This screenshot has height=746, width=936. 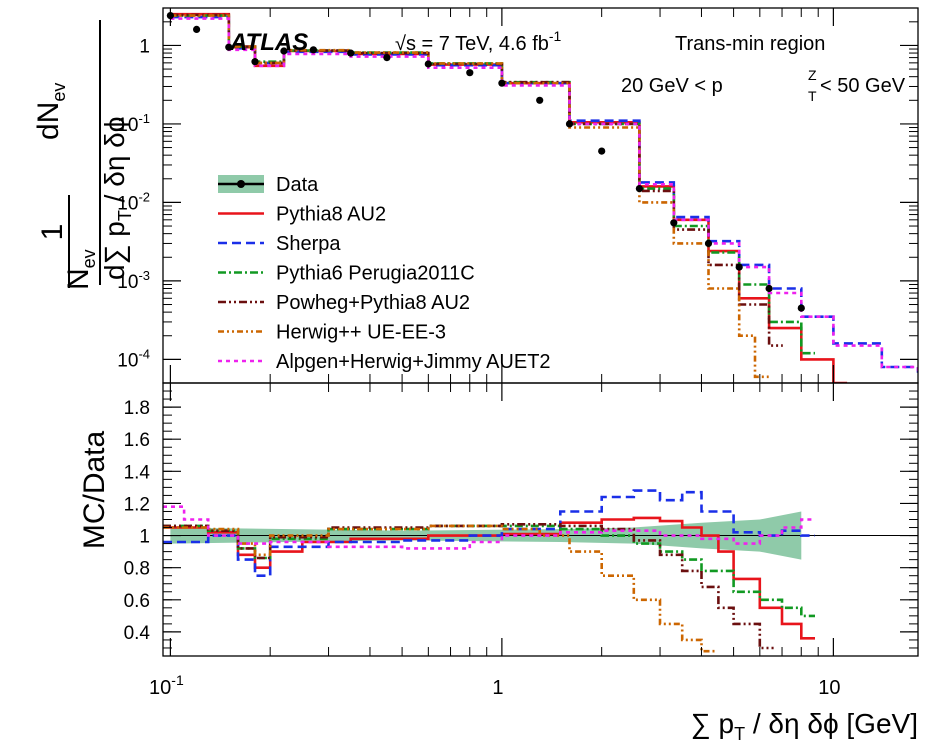 I want to click on x-tick-label: 10-1, so click(x=166, y=685).